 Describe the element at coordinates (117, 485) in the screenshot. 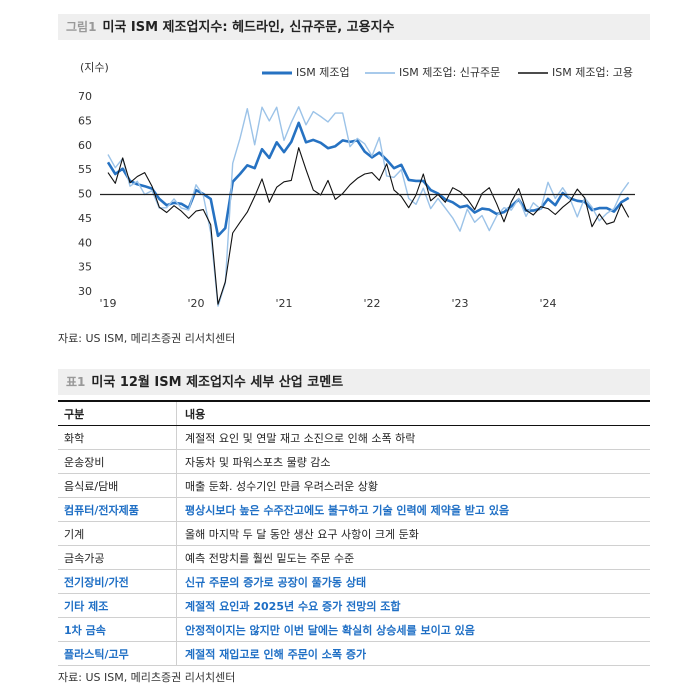

I see `category-cell: 음식료/담배` at that location.